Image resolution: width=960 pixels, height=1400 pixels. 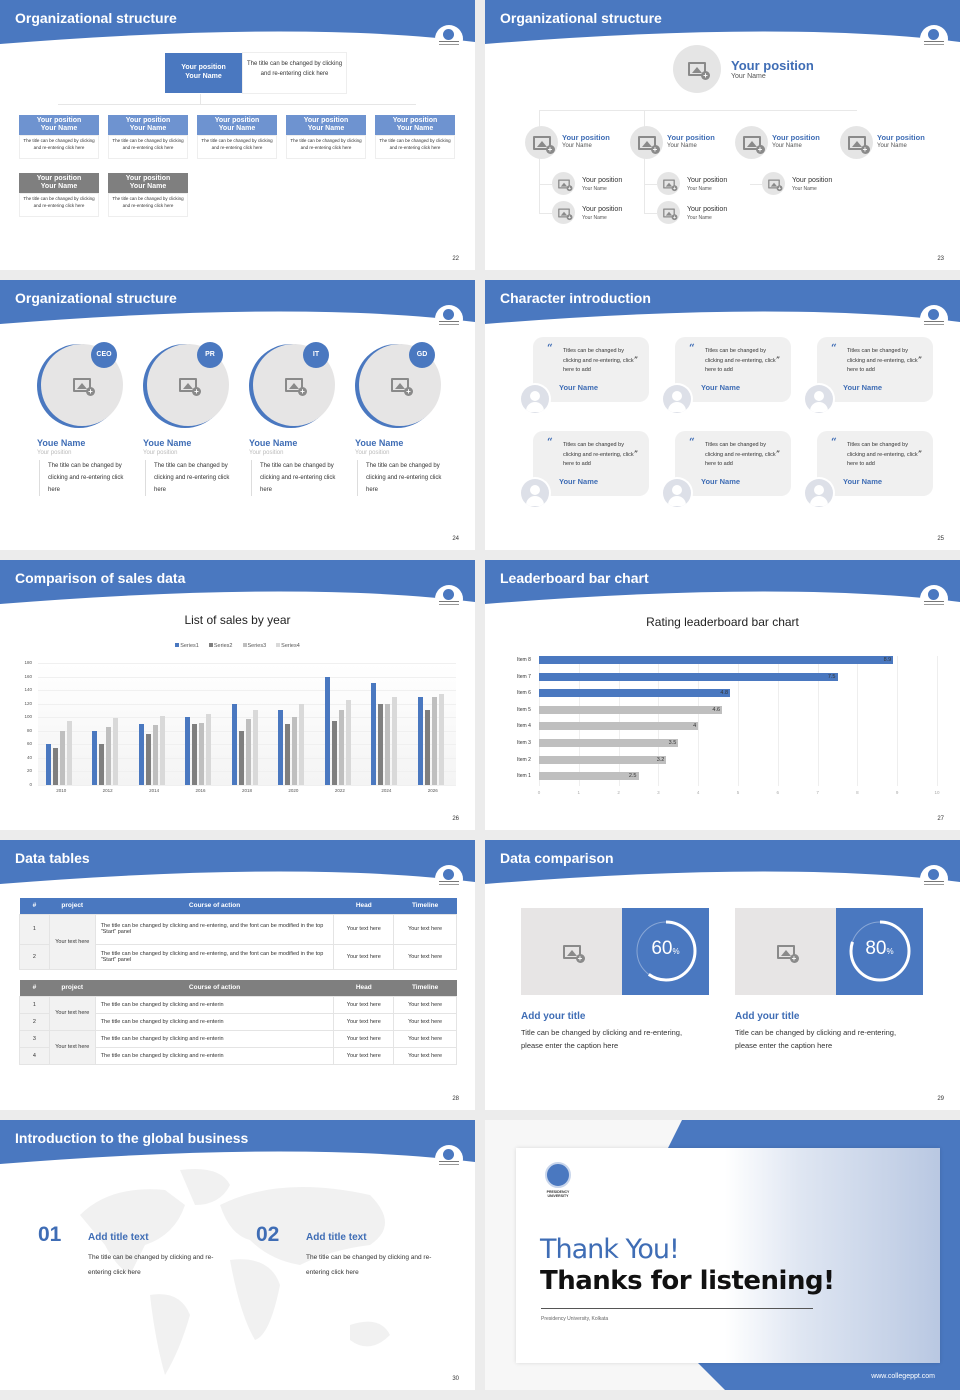 I want to click on top-photo-placeholder, so click(x=697, y=69).